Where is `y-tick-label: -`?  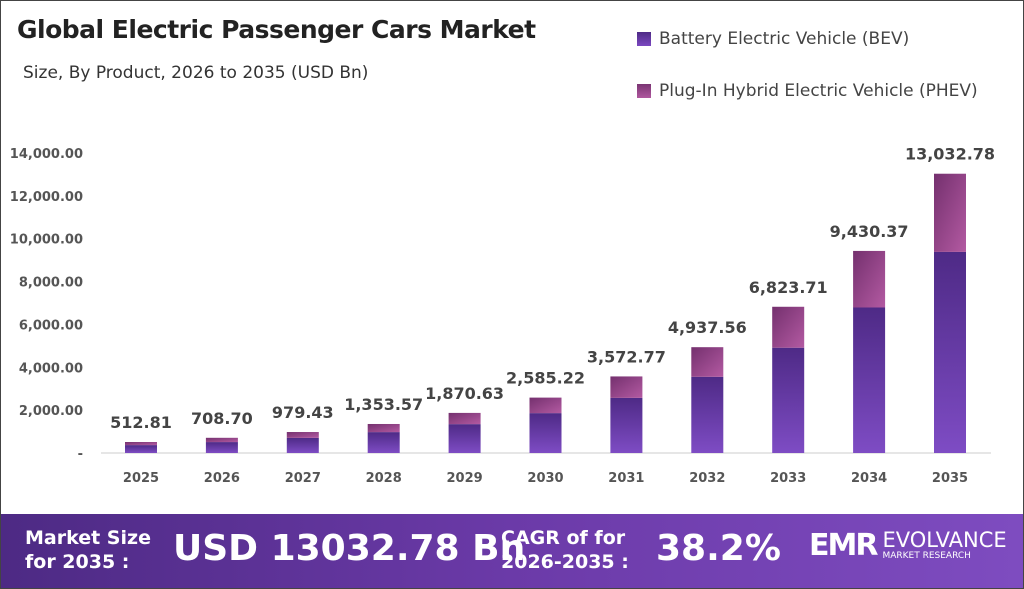 y-tick-label: - is located at coordinates (80, 454).